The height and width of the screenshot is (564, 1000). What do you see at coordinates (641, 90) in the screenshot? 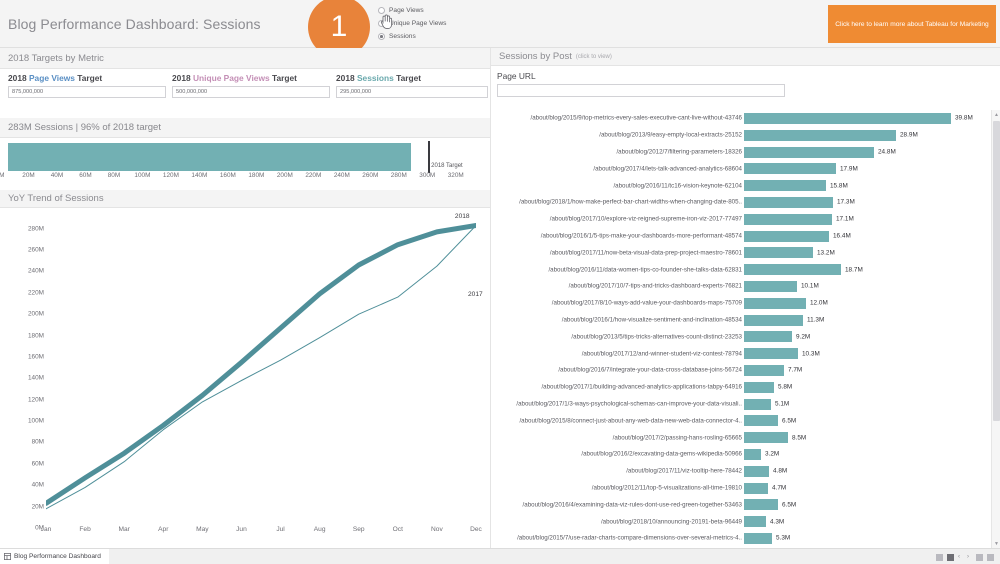
I see `page-url-filter-input` at bounding box center [641, 90].